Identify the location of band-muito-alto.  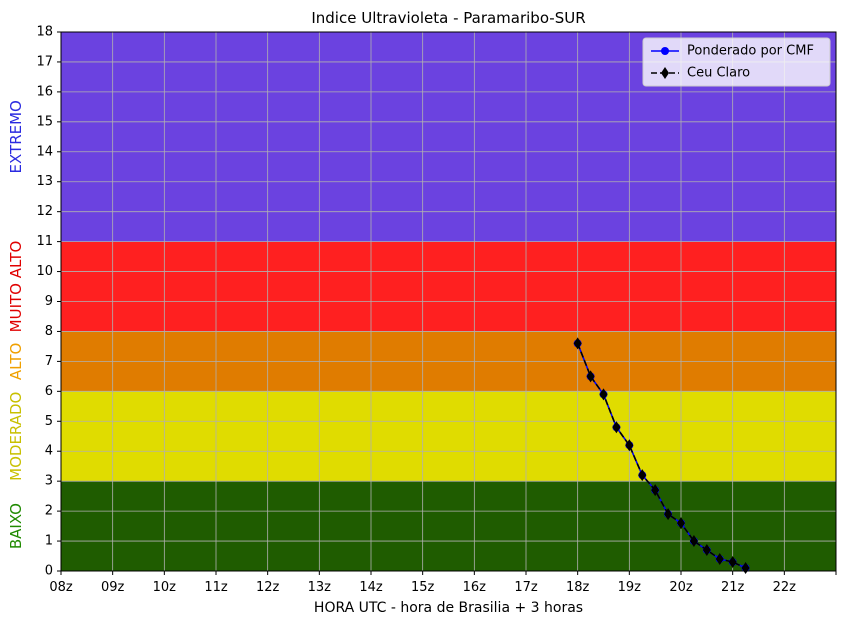
(448, 286).